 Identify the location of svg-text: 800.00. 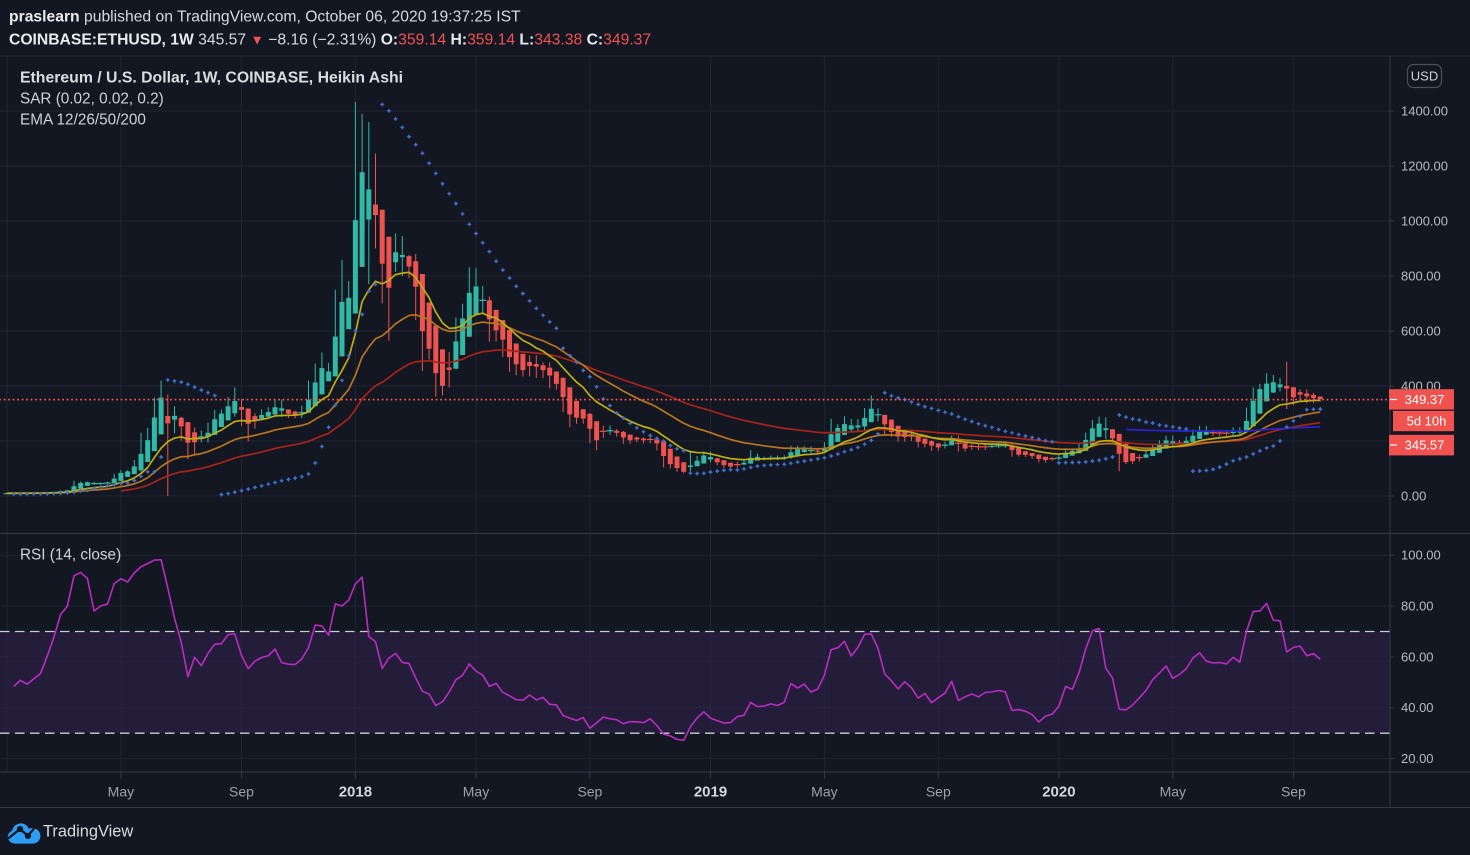
(1421, 276).